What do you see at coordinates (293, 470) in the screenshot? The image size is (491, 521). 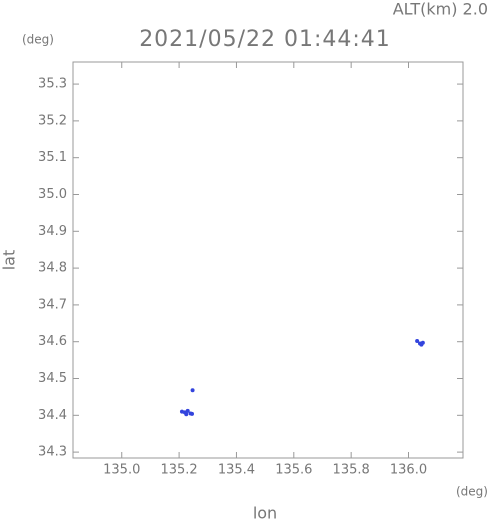 I see `x-tick-label: 135.6` at bounding box center [293, 470].